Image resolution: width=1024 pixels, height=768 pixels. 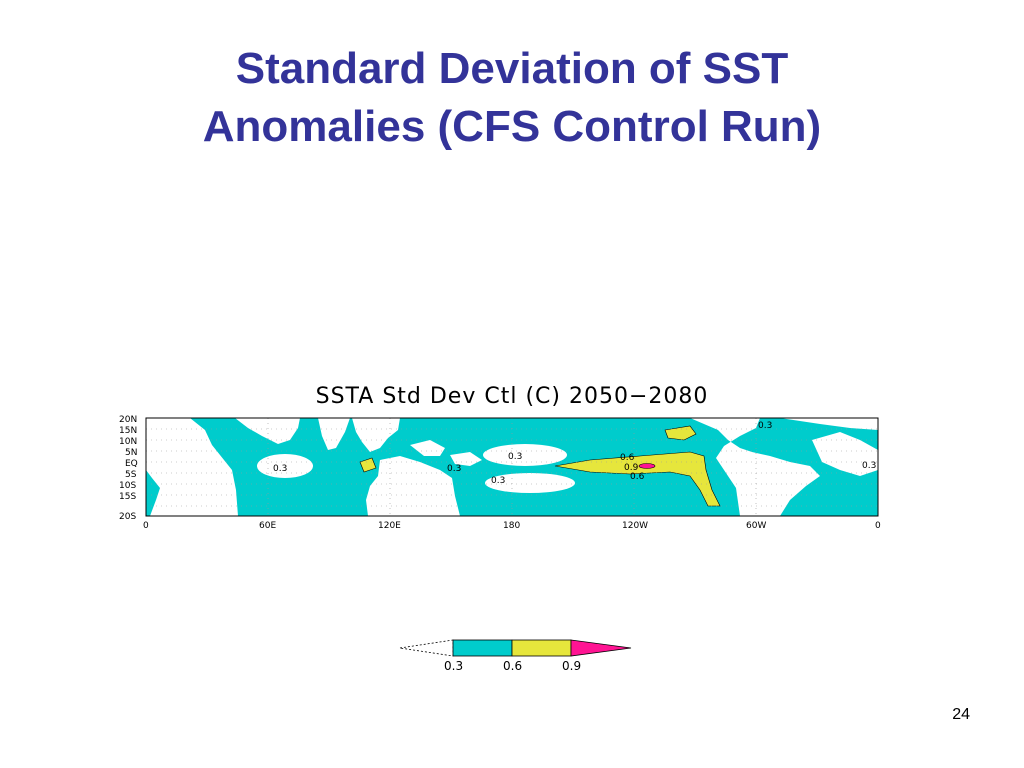 I want to click on lat-label: 15N, so click(x=128, y=431).